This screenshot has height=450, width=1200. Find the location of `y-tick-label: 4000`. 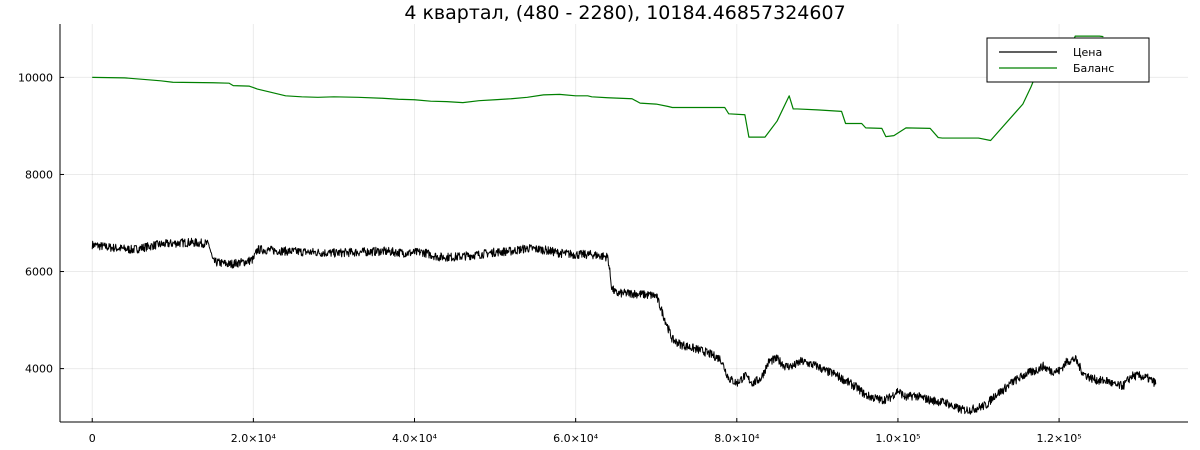

y-tick-label: 4000 is located at coordinates (39, 369).